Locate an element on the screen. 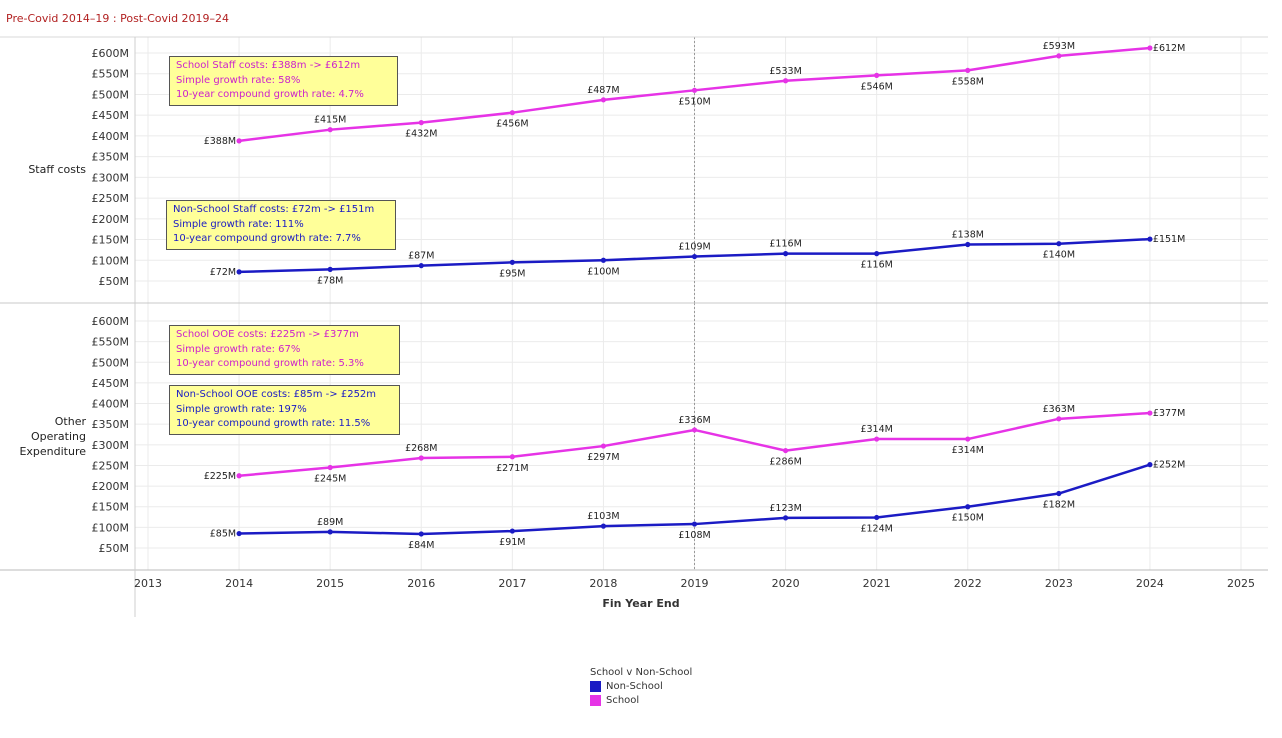  pane-label-ooe: Other Operating Expenditure is located at coordinates (45, 436).